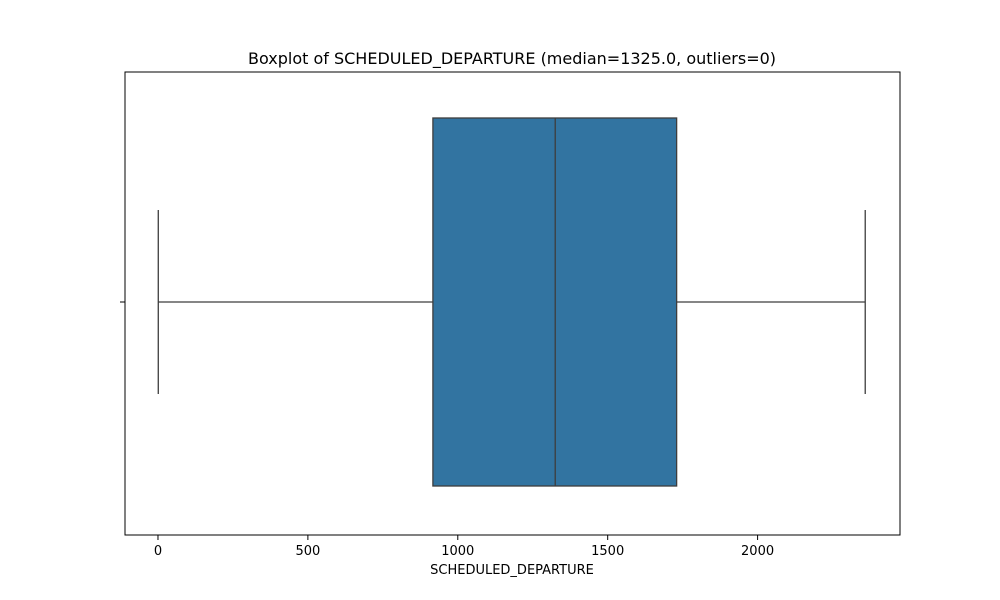 Image resolution: width=1000 pixels, height=600 pixels. I want to click on x-tick-label: 1000, so click(457, 551).